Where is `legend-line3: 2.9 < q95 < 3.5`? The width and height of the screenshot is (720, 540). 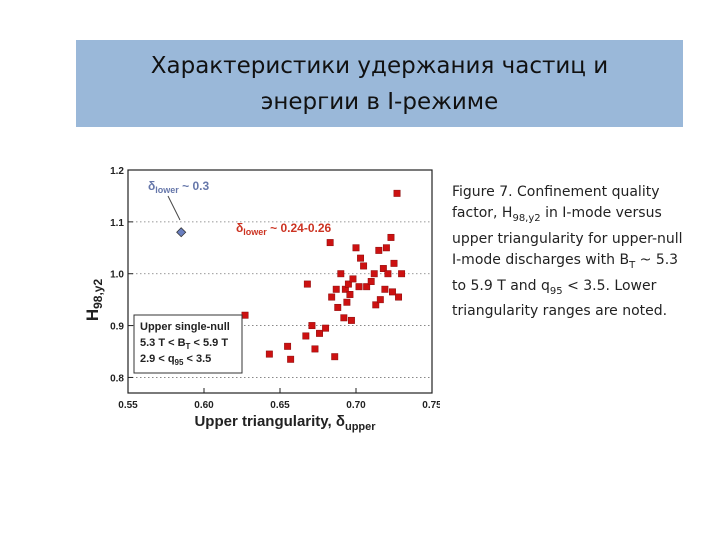
legend-line3: 2.9 < q95 < 3.5 is located at coordinates (175, 360).